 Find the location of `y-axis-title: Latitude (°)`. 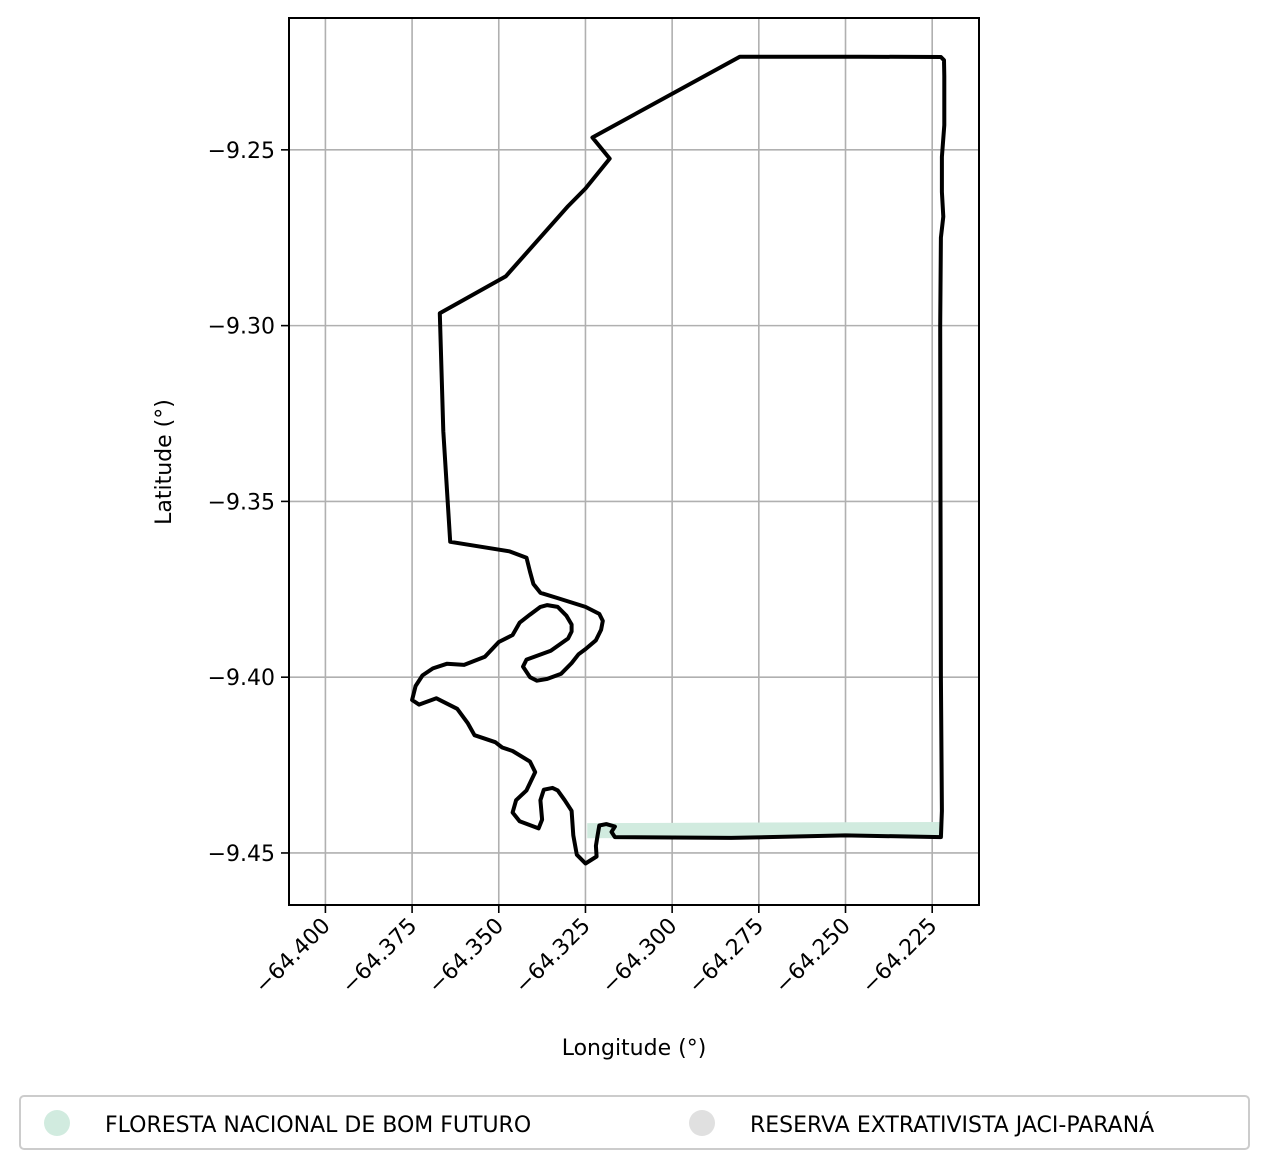

y-axis-title: Latitude (°) is located at coordinates (164, 462).